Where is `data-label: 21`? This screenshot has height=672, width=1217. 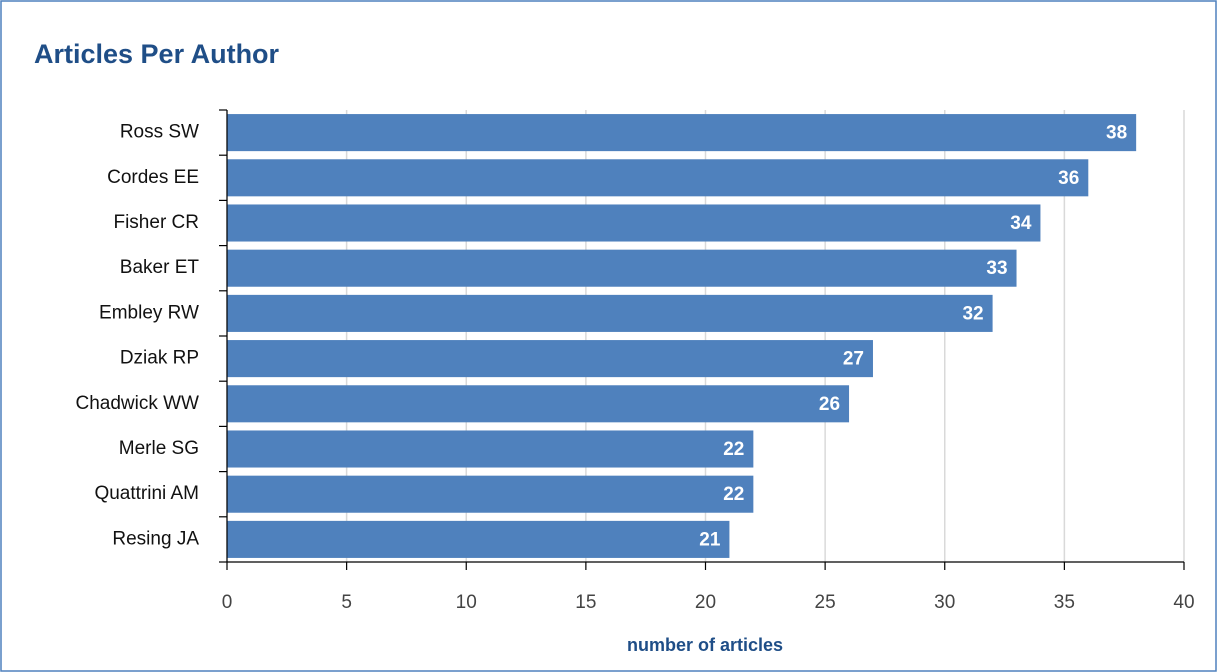 data-label: 21 is located at coordinates (710, 539).